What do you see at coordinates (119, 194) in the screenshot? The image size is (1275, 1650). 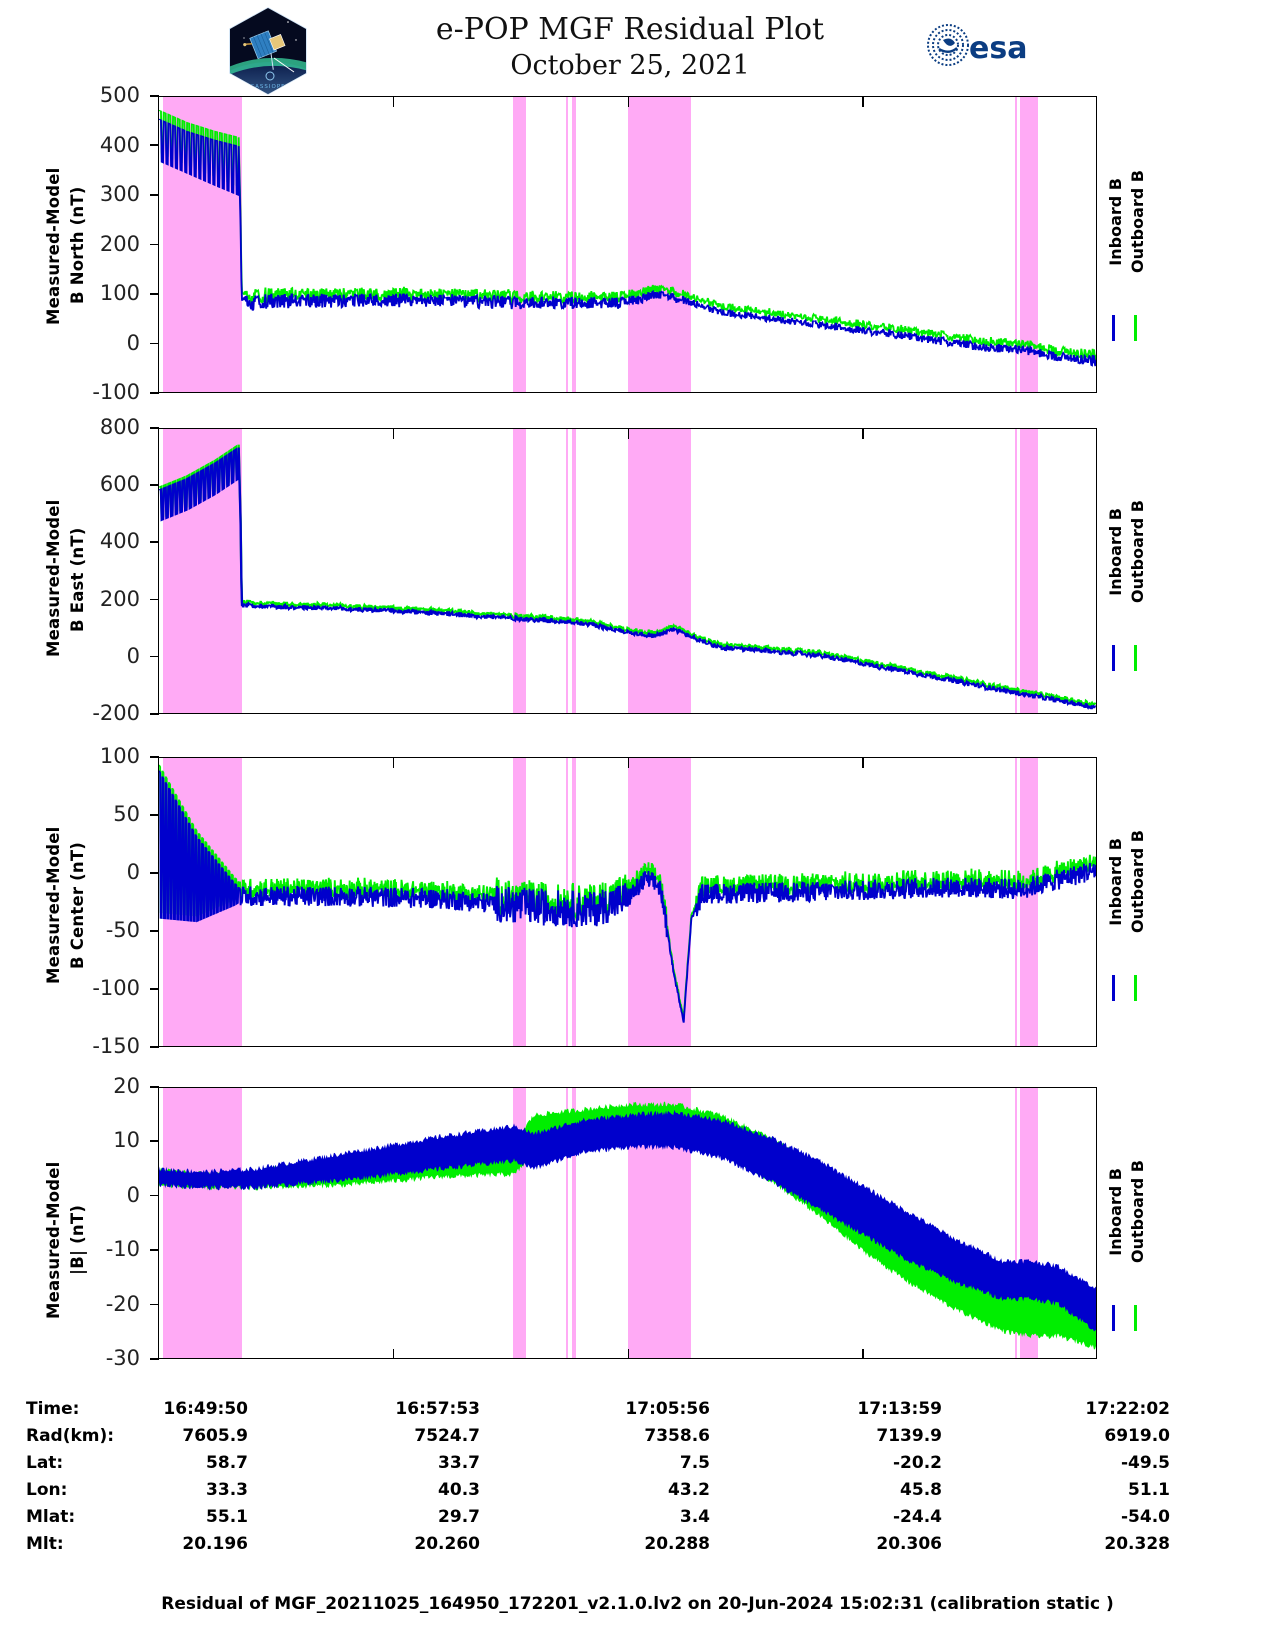 I see `y-tick-label: 300` at bounding box center [119, 194].